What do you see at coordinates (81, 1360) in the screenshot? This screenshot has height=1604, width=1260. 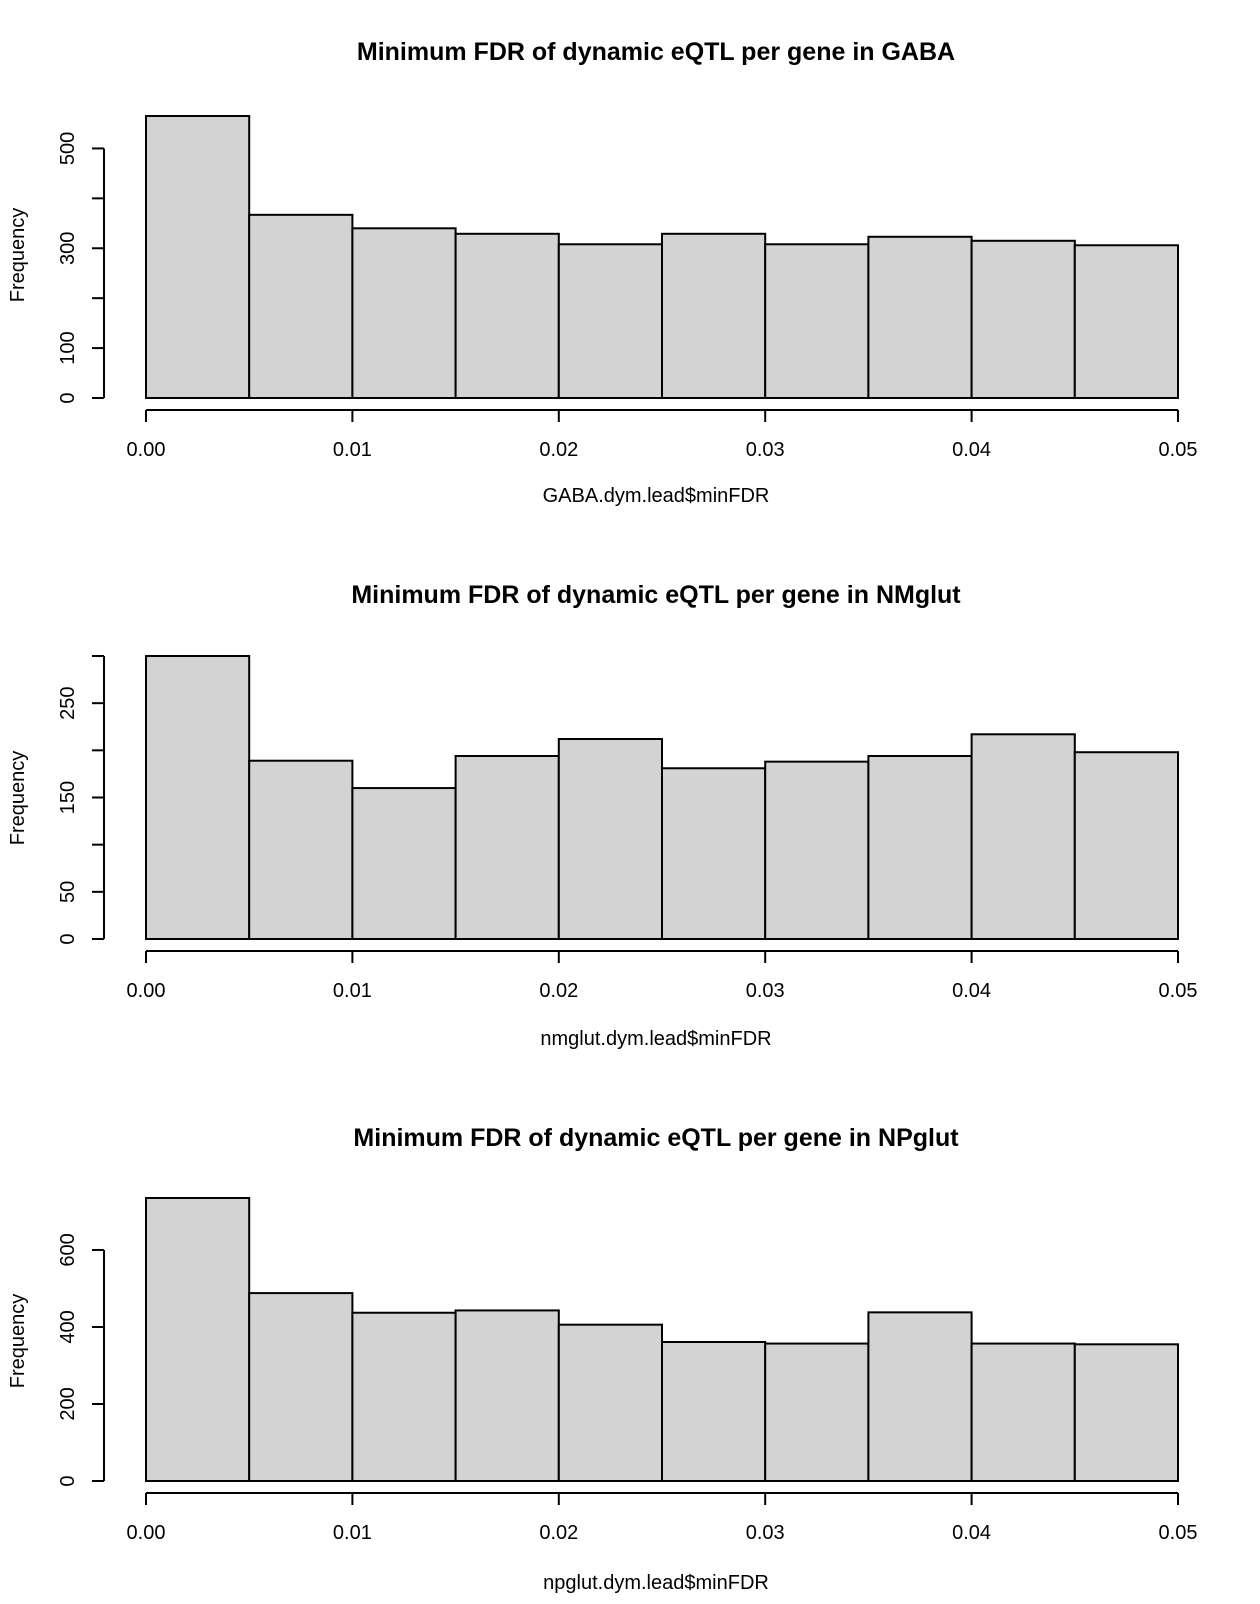 I see `y-axis: 0 200 400 600` at bounding box center [81, 1360].